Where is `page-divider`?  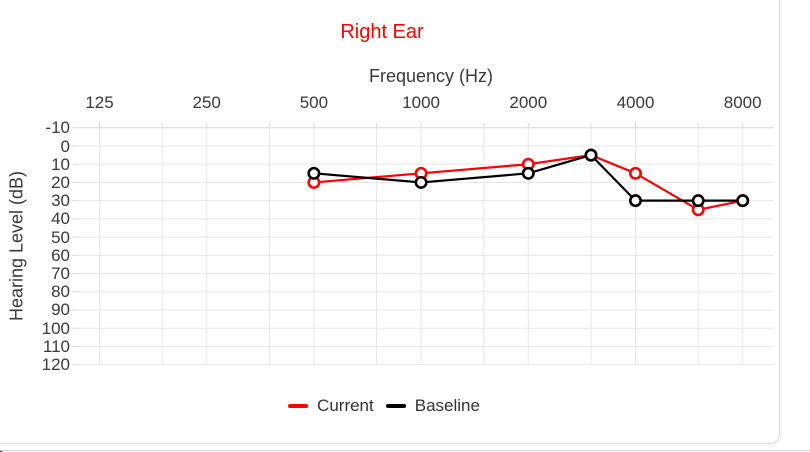 page-divider is located at coordinates (405, 450).